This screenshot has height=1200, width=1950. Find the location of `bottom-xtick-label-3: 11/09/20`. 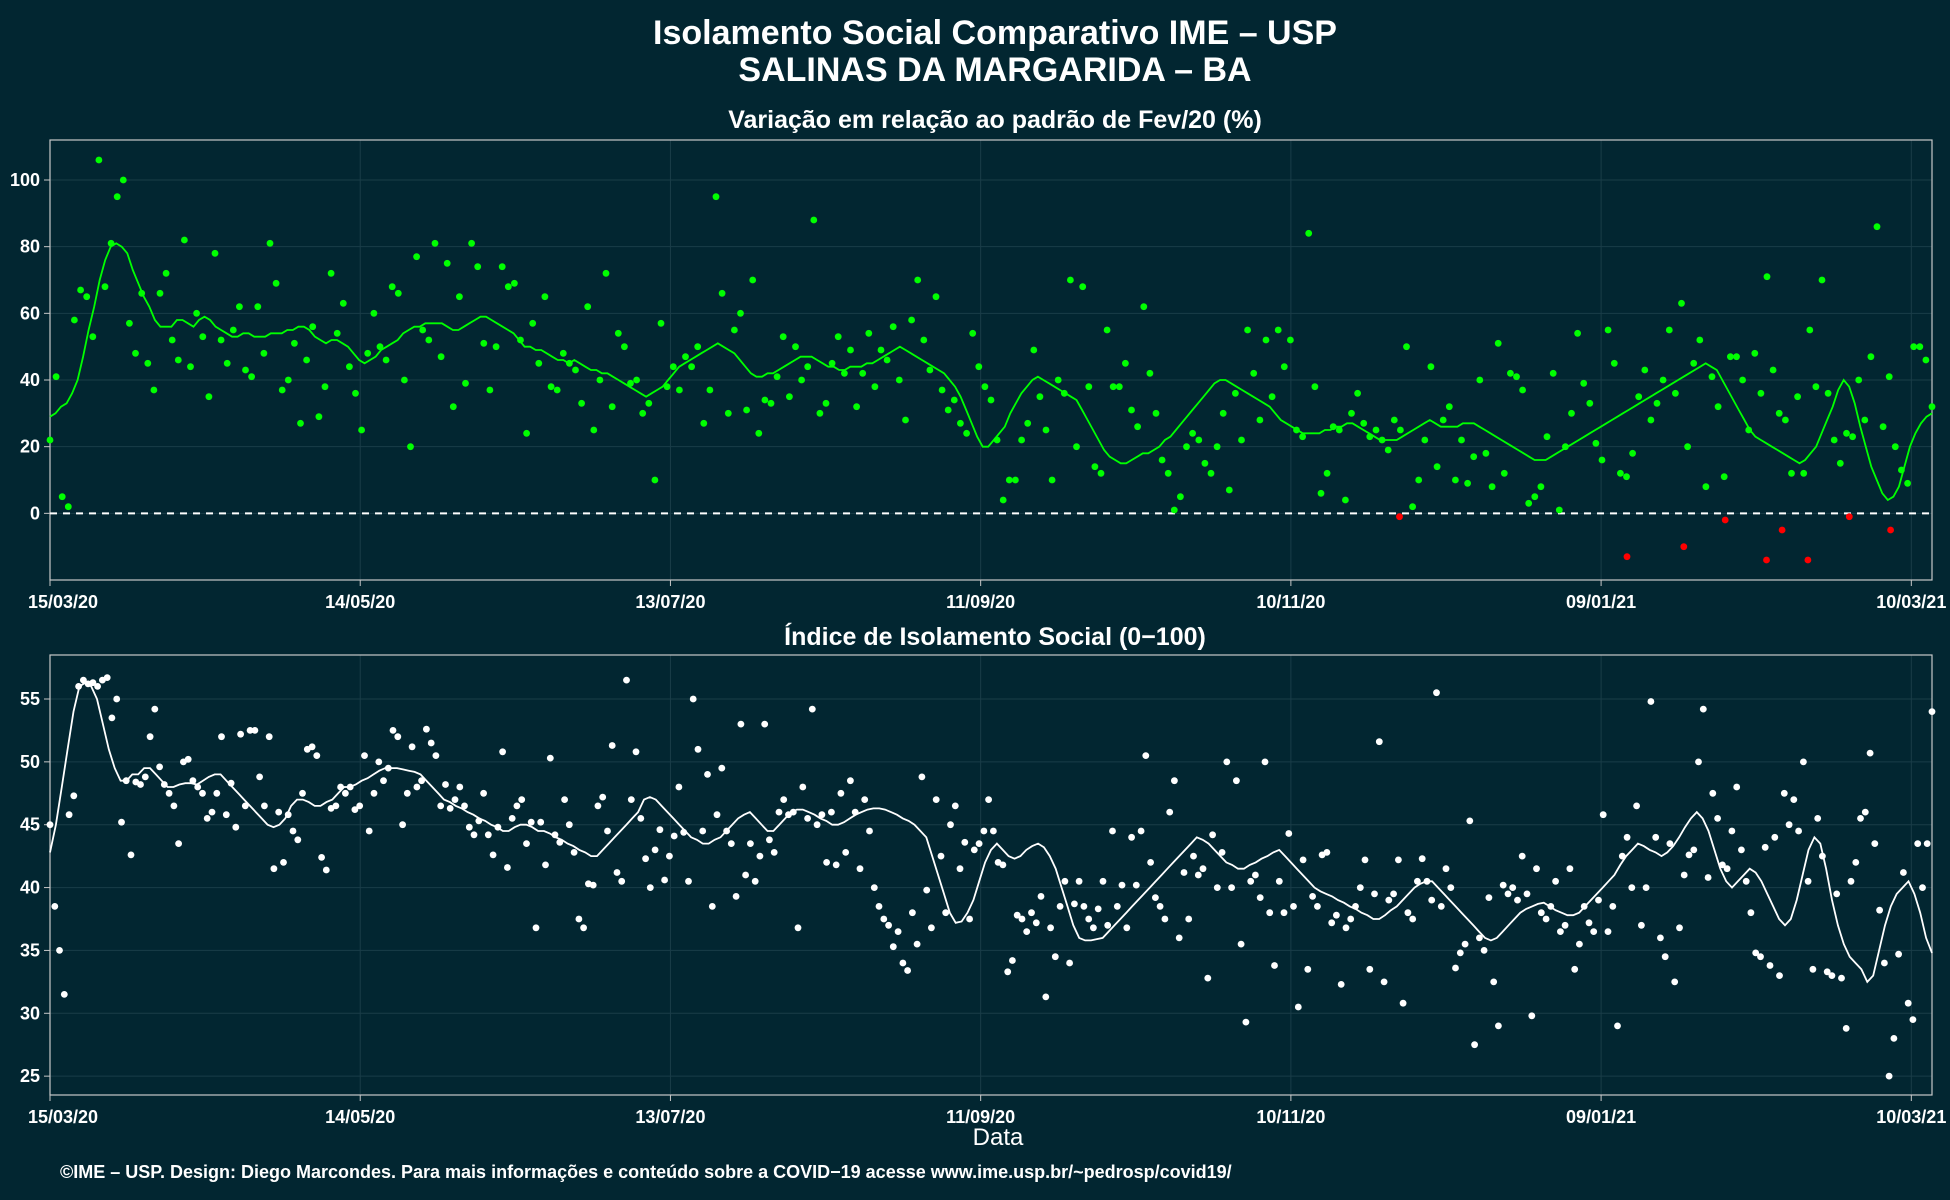

bottom-xtick-label-3: 11/09/20 is located at coordinates (980, 1117).